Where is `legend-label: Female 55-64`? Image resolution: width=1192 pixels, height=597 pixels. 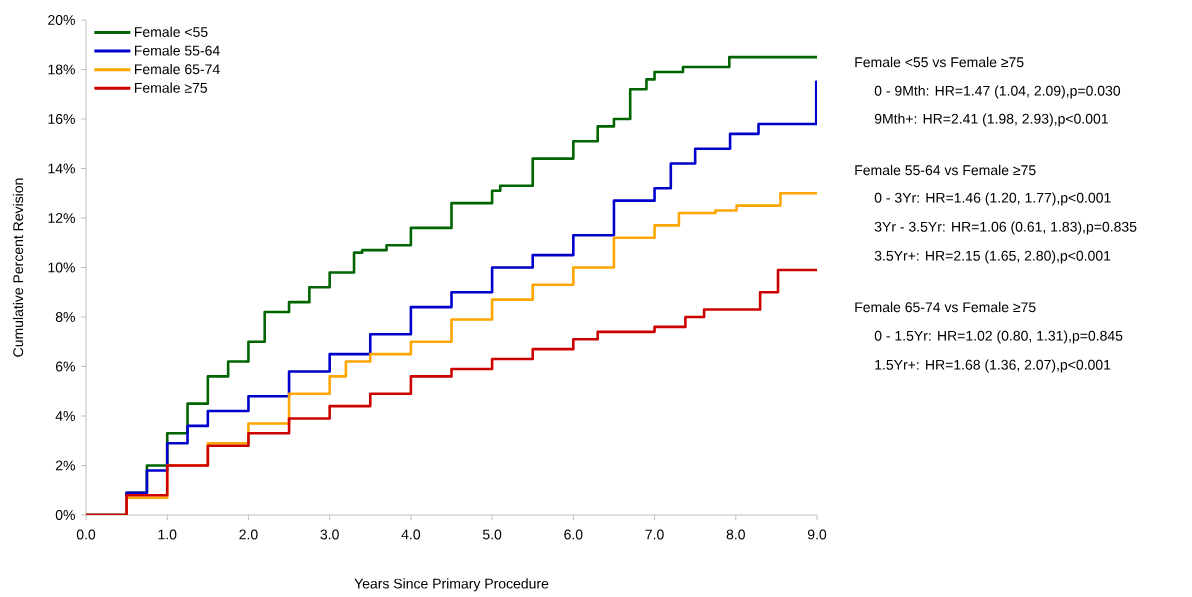 legend-label: Female 55-64 is located at coordinates (177, 50).